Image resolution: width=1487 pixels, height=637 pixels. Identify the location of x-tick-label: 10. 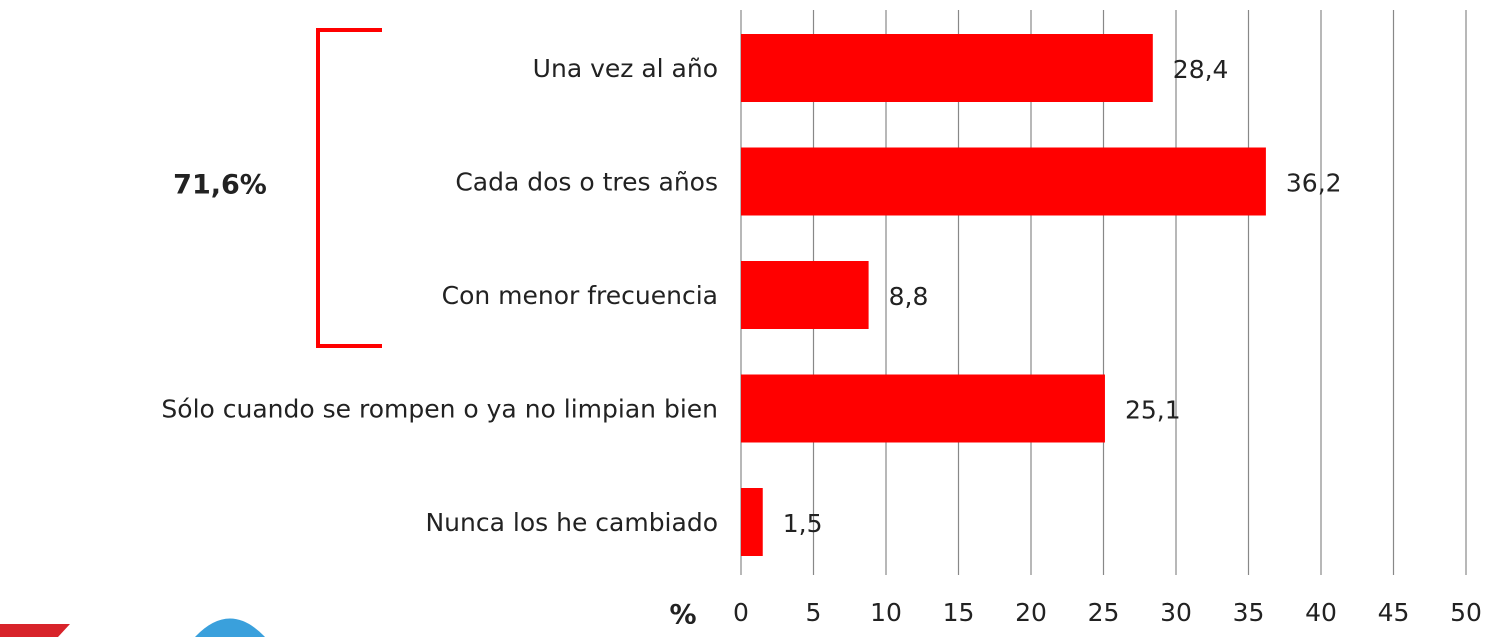
(886, 612).